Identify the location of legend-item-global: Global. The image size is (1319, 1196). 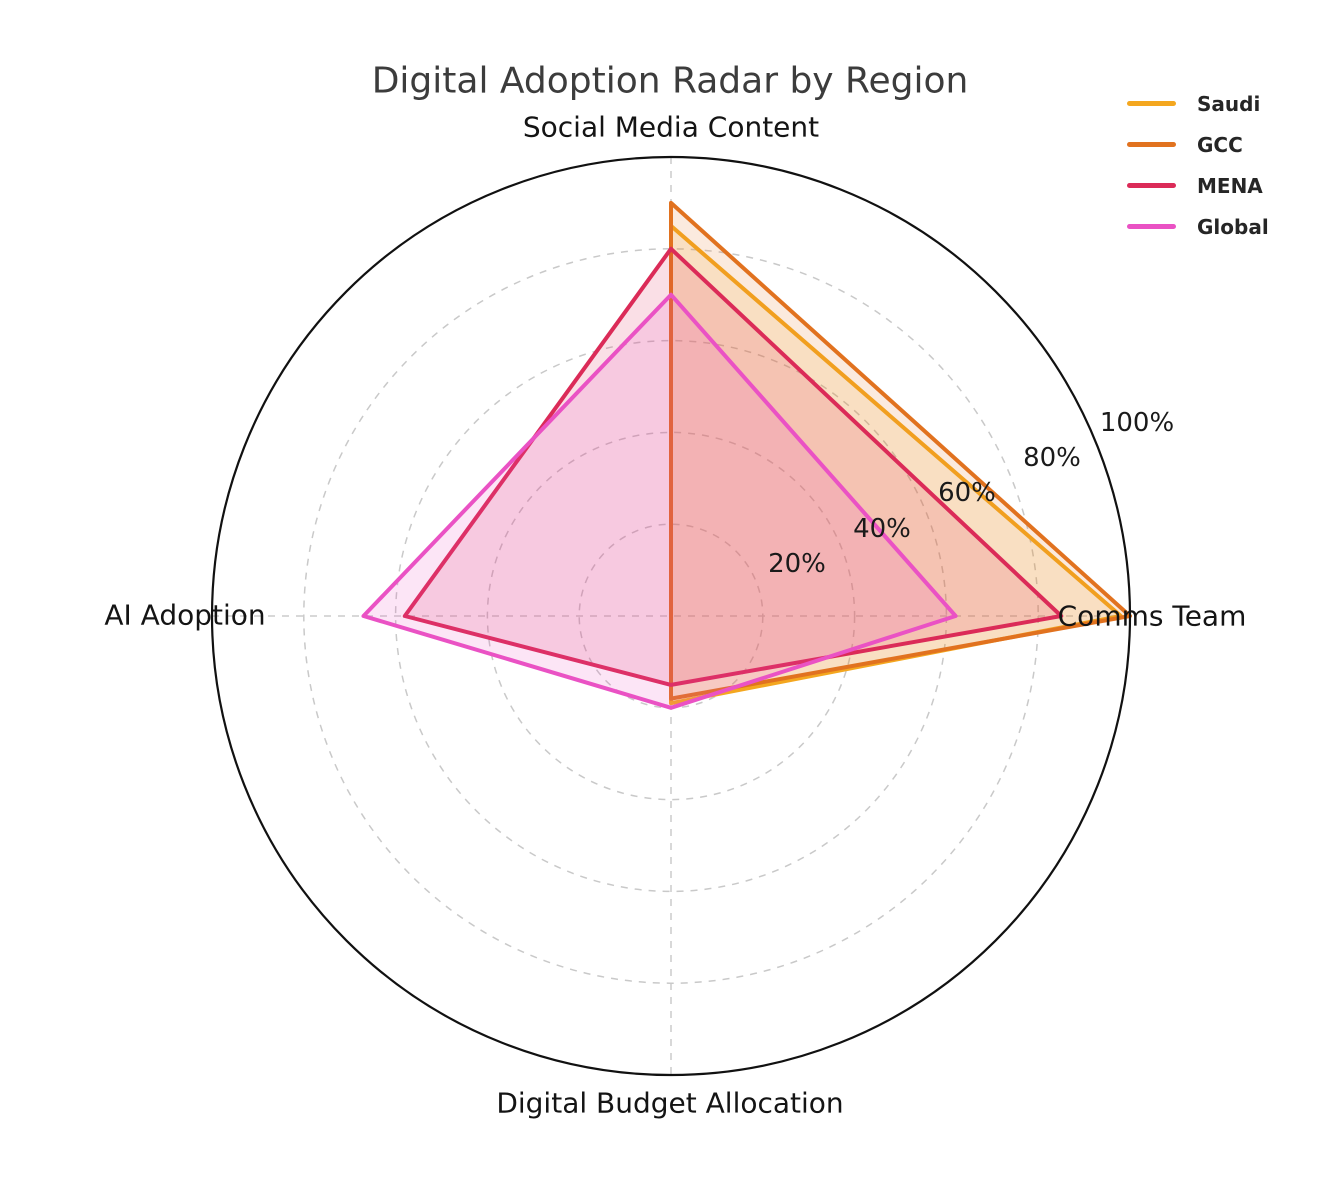
(1198, 226).